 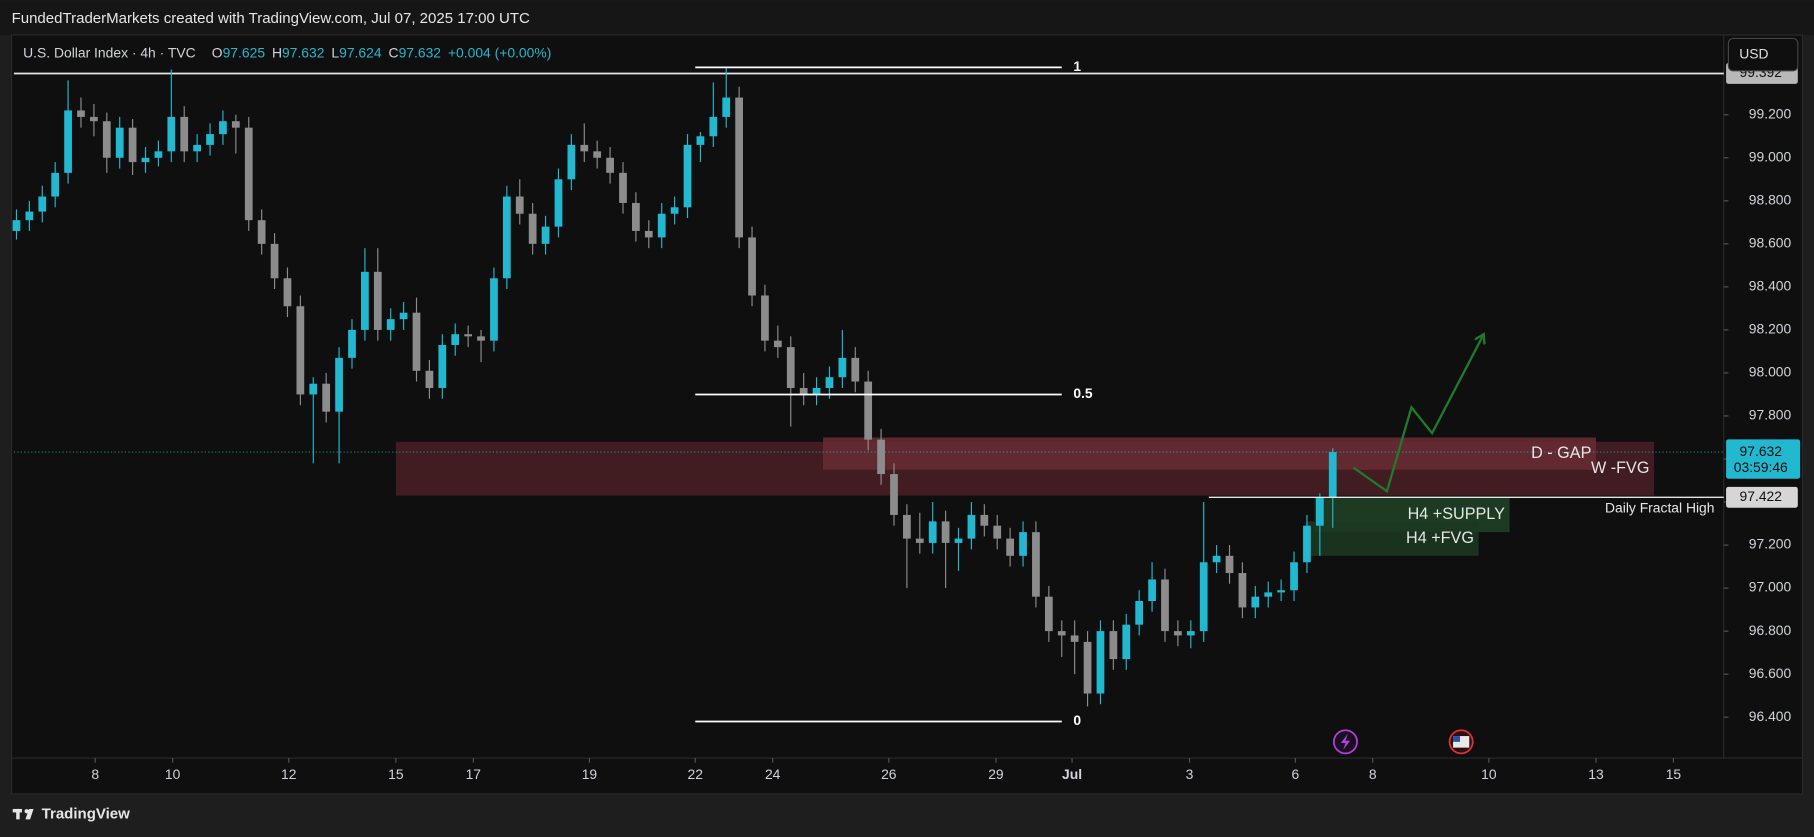 What do you see at coordinates (1762, 497) in the screenshot?
I see `level-tag` at bounding box center [1762, 497].